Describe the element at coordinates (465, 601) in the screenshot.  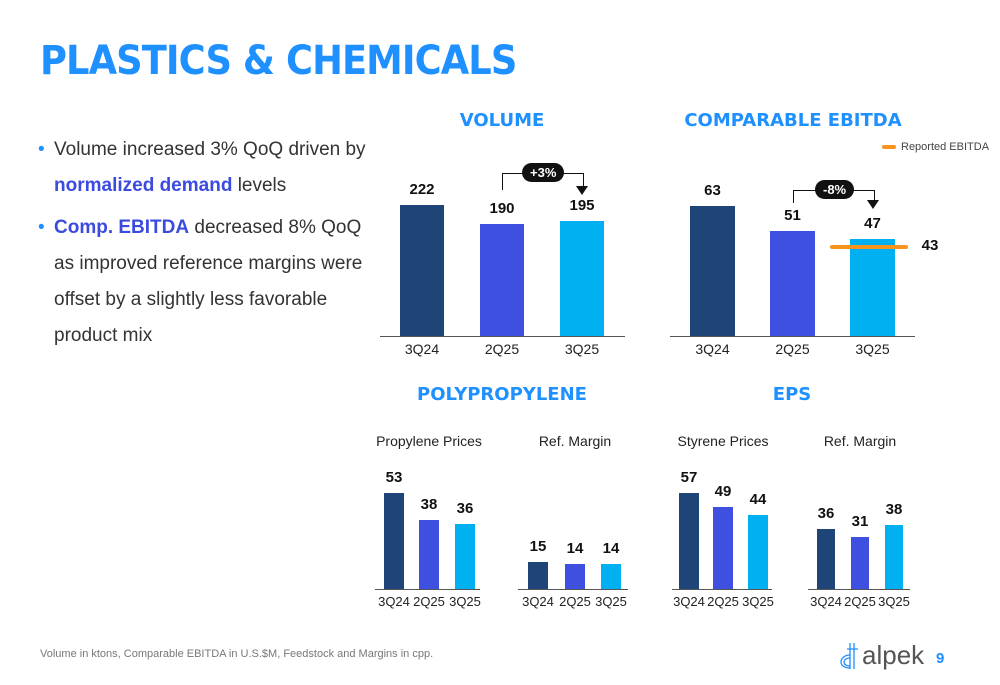
I see `pp_prices-category-label: 3Q25` at that location.